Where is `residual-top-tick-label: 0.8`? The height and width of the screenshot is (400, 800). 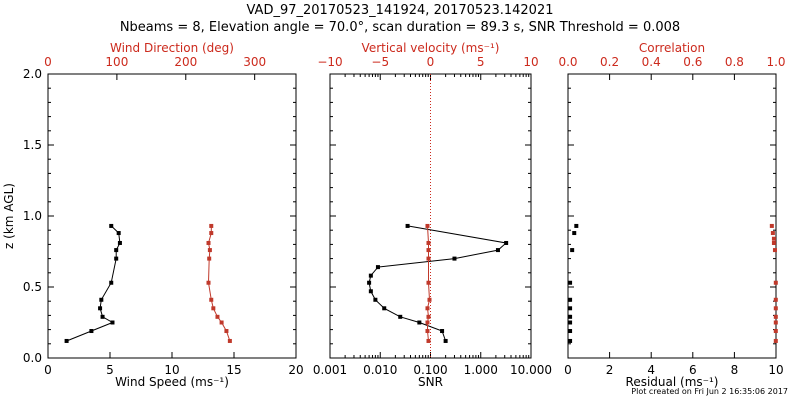 residual-top-tick-label: 0.8 is located at coordinates (734, 62).